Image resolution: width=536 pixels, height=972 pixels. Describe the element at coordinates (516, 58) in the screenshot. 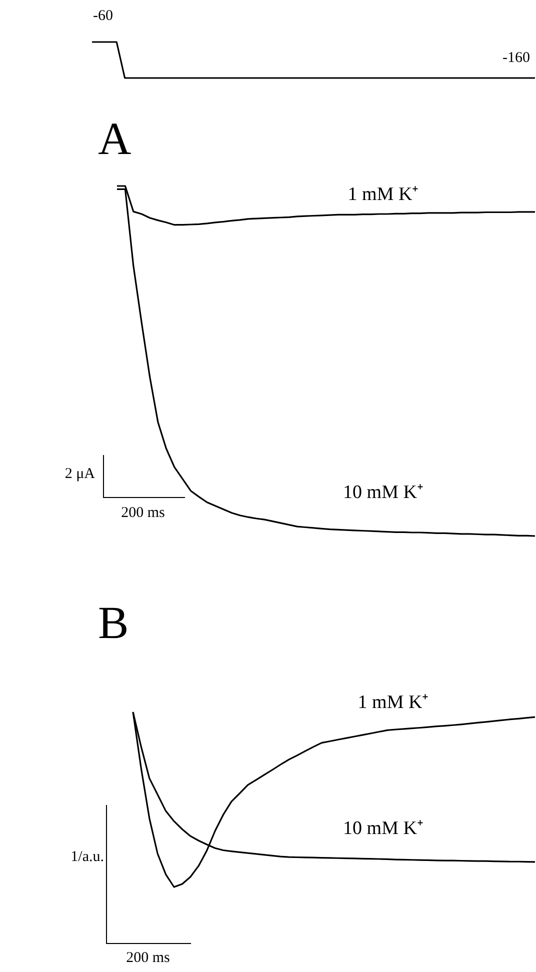

I see `annotation: -160` at that location.